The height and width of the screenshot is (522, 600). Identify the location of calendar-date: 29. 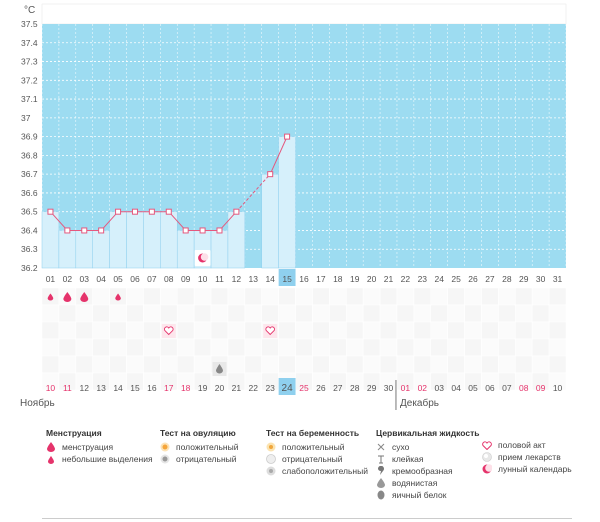
(372, 388).